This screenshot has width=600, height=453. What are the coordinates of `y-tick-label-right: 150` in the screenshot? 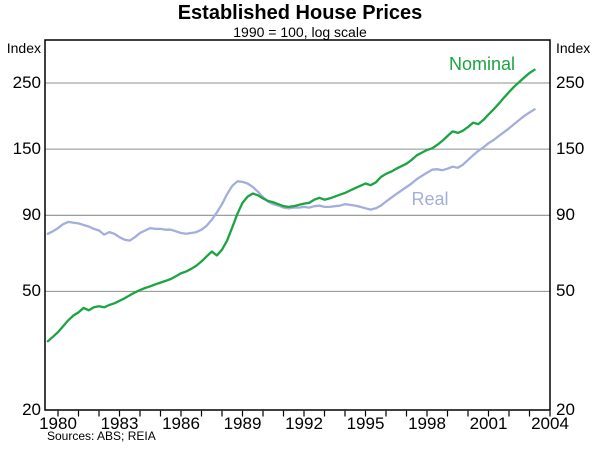 It's located at (570, 149).